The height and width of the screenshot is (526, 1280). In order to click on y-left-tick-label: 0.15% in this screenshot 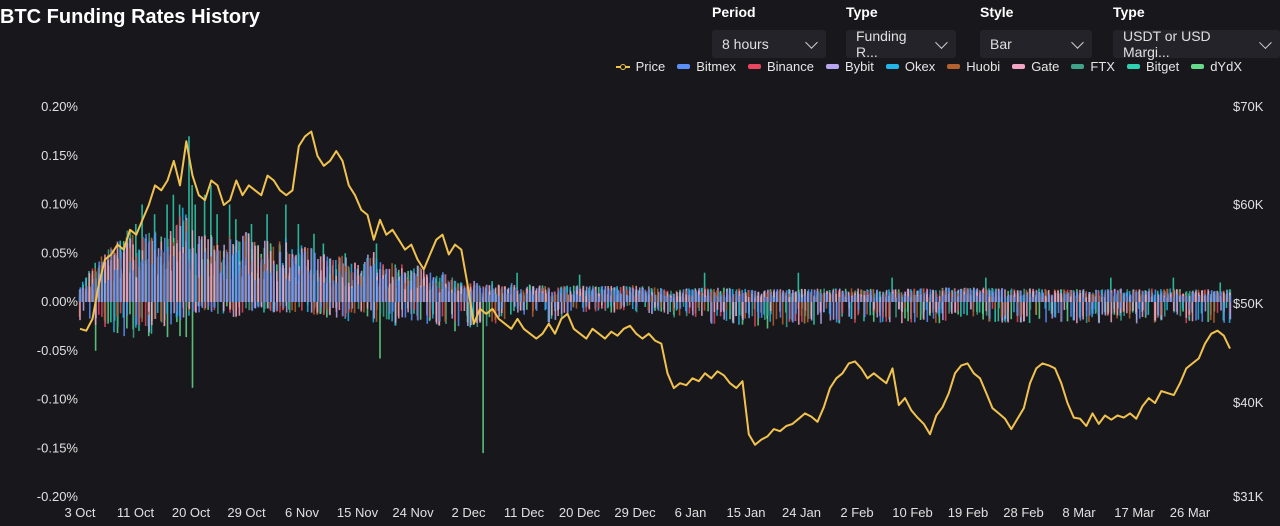, I will do `click(59, 155)`.